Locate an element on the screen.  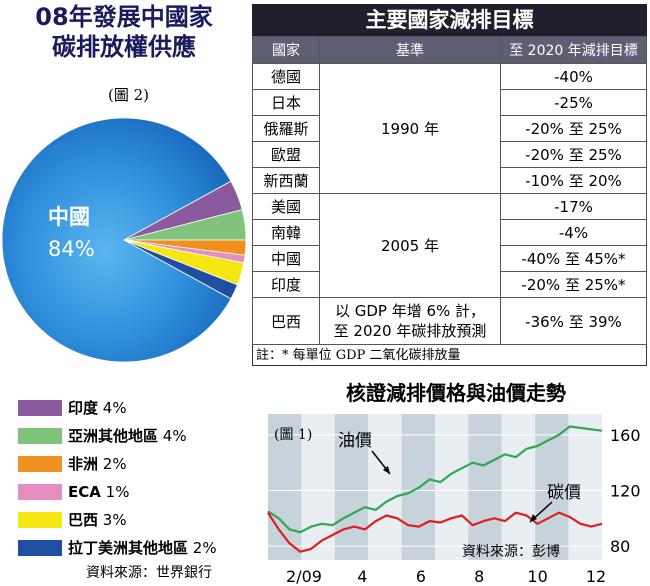
line-chart-source: 資料來源：彭博 is located at coordinates (511, 551).